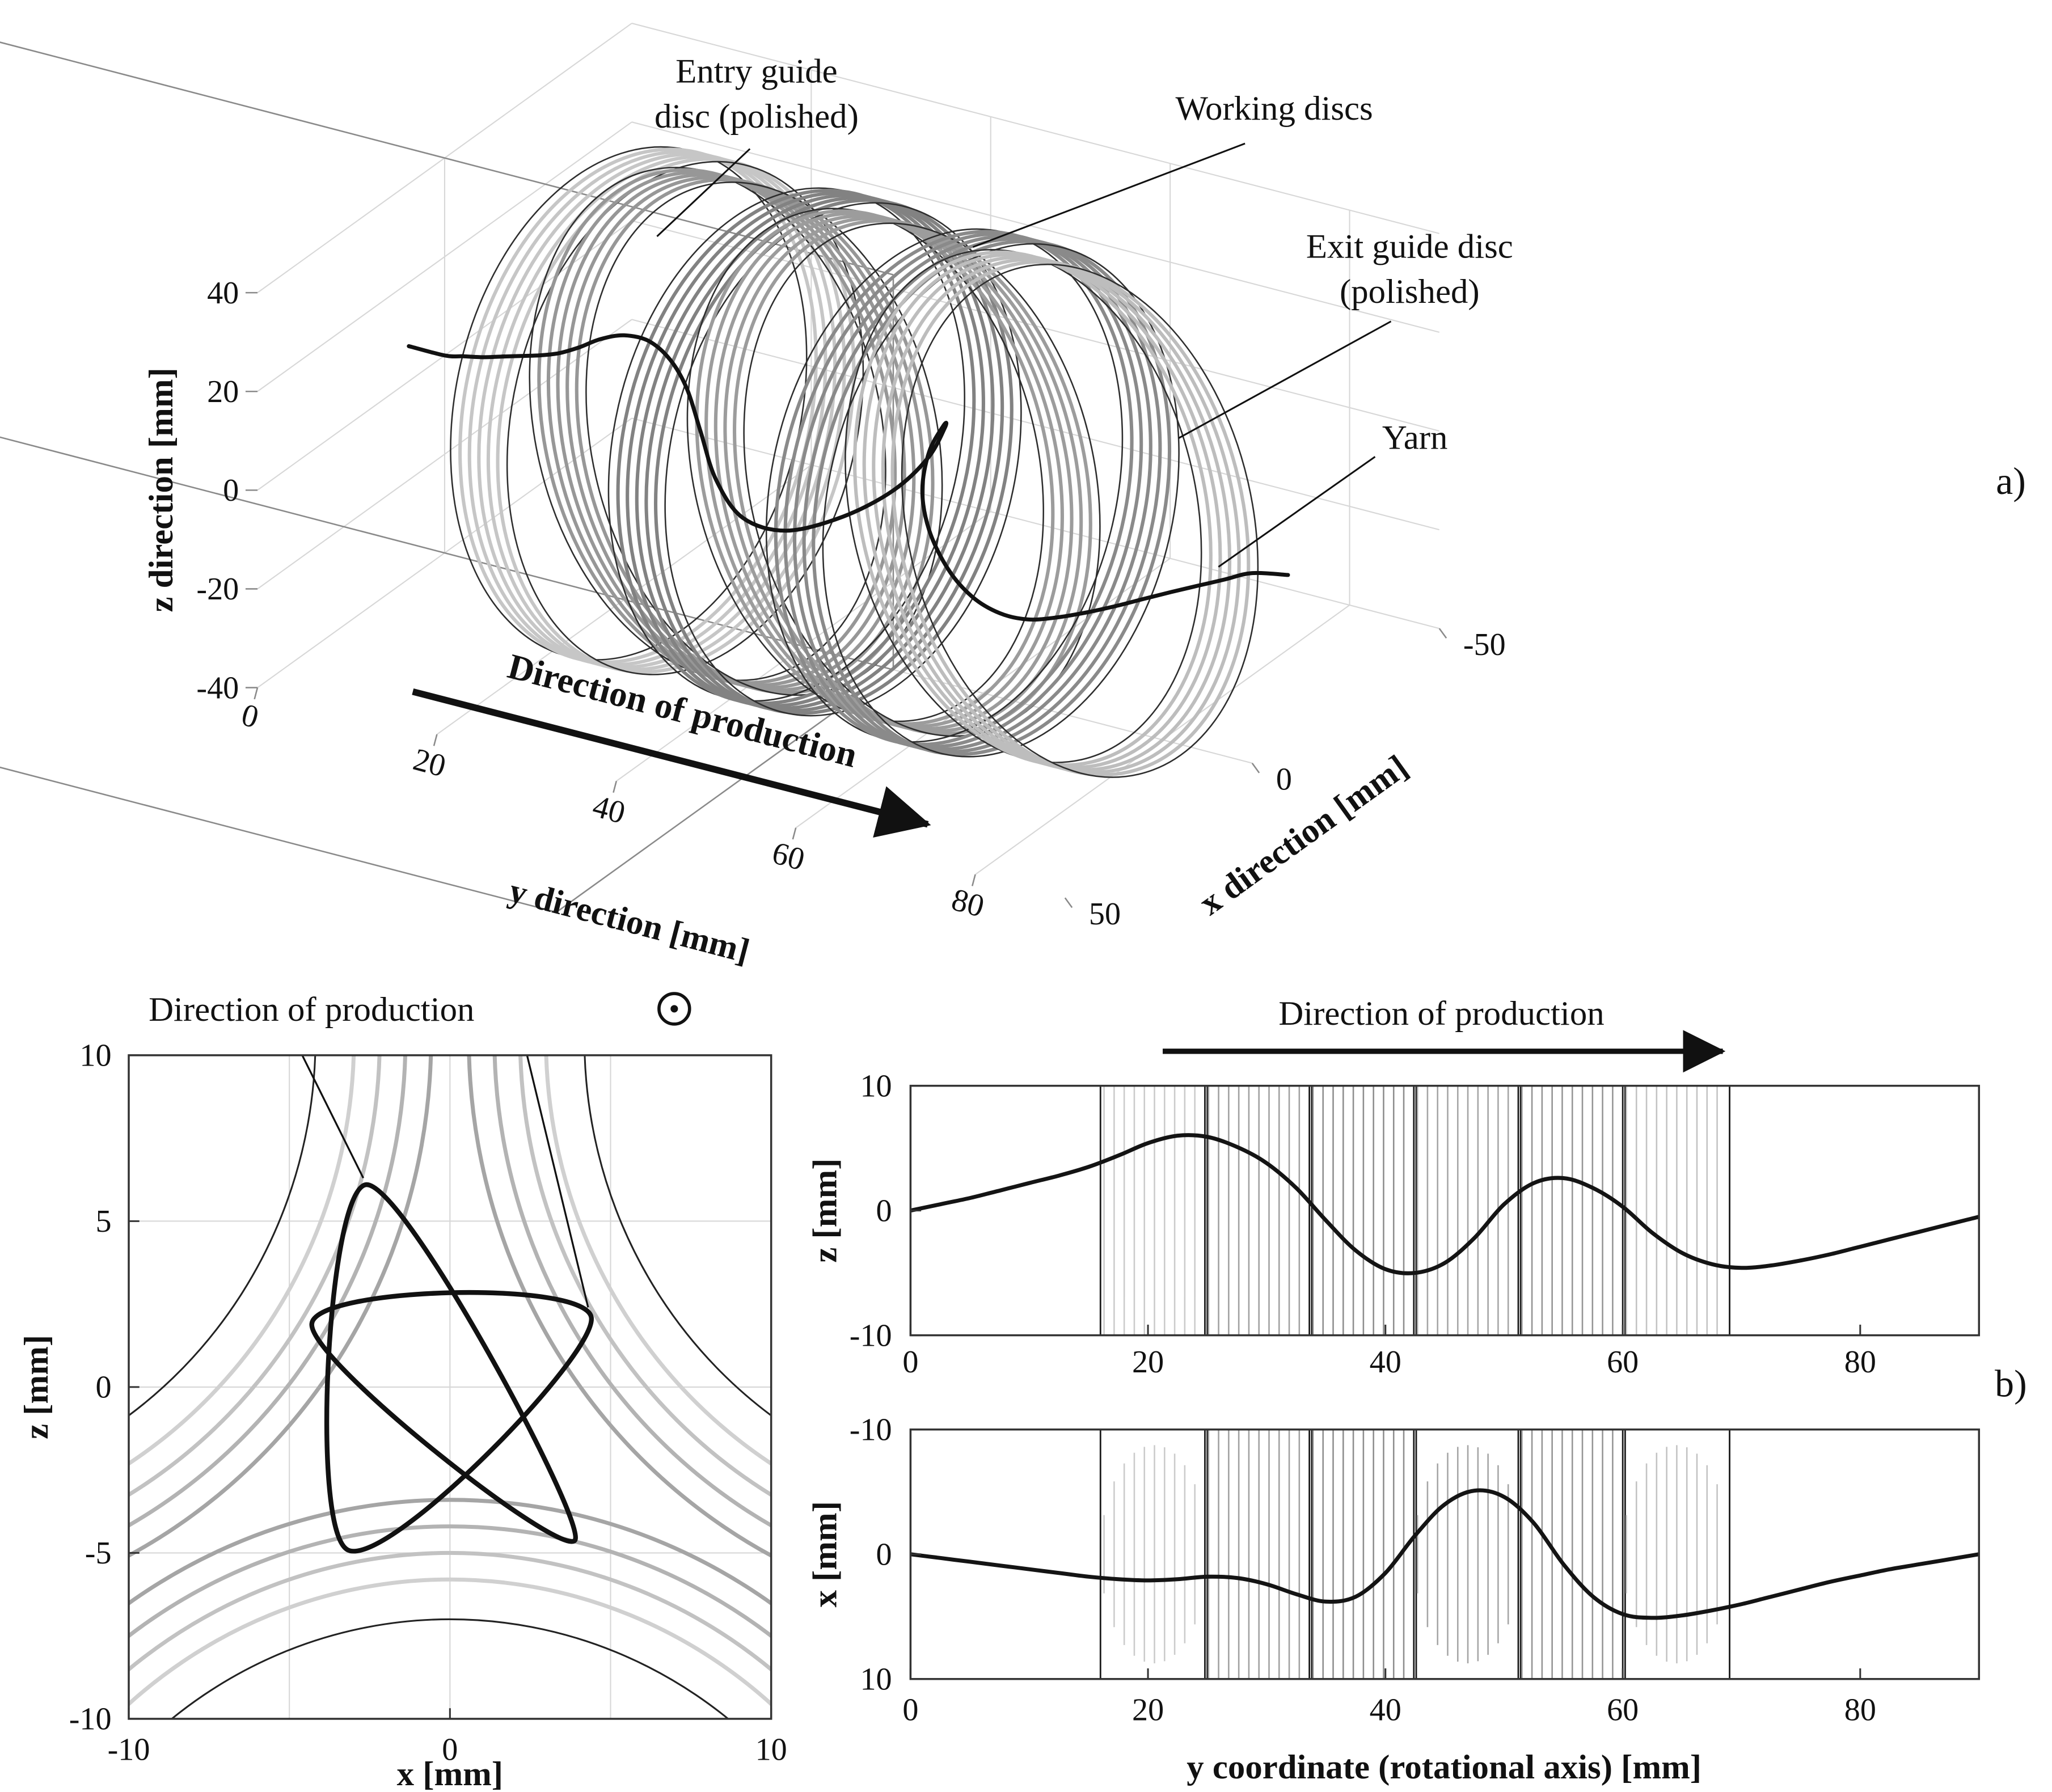 The image size is (2052, 1792). What do you see at coordinates (129, 1750) in the screenshot?
I see `xz-x-tick-label: -10` at bounding box center [129, 1750].